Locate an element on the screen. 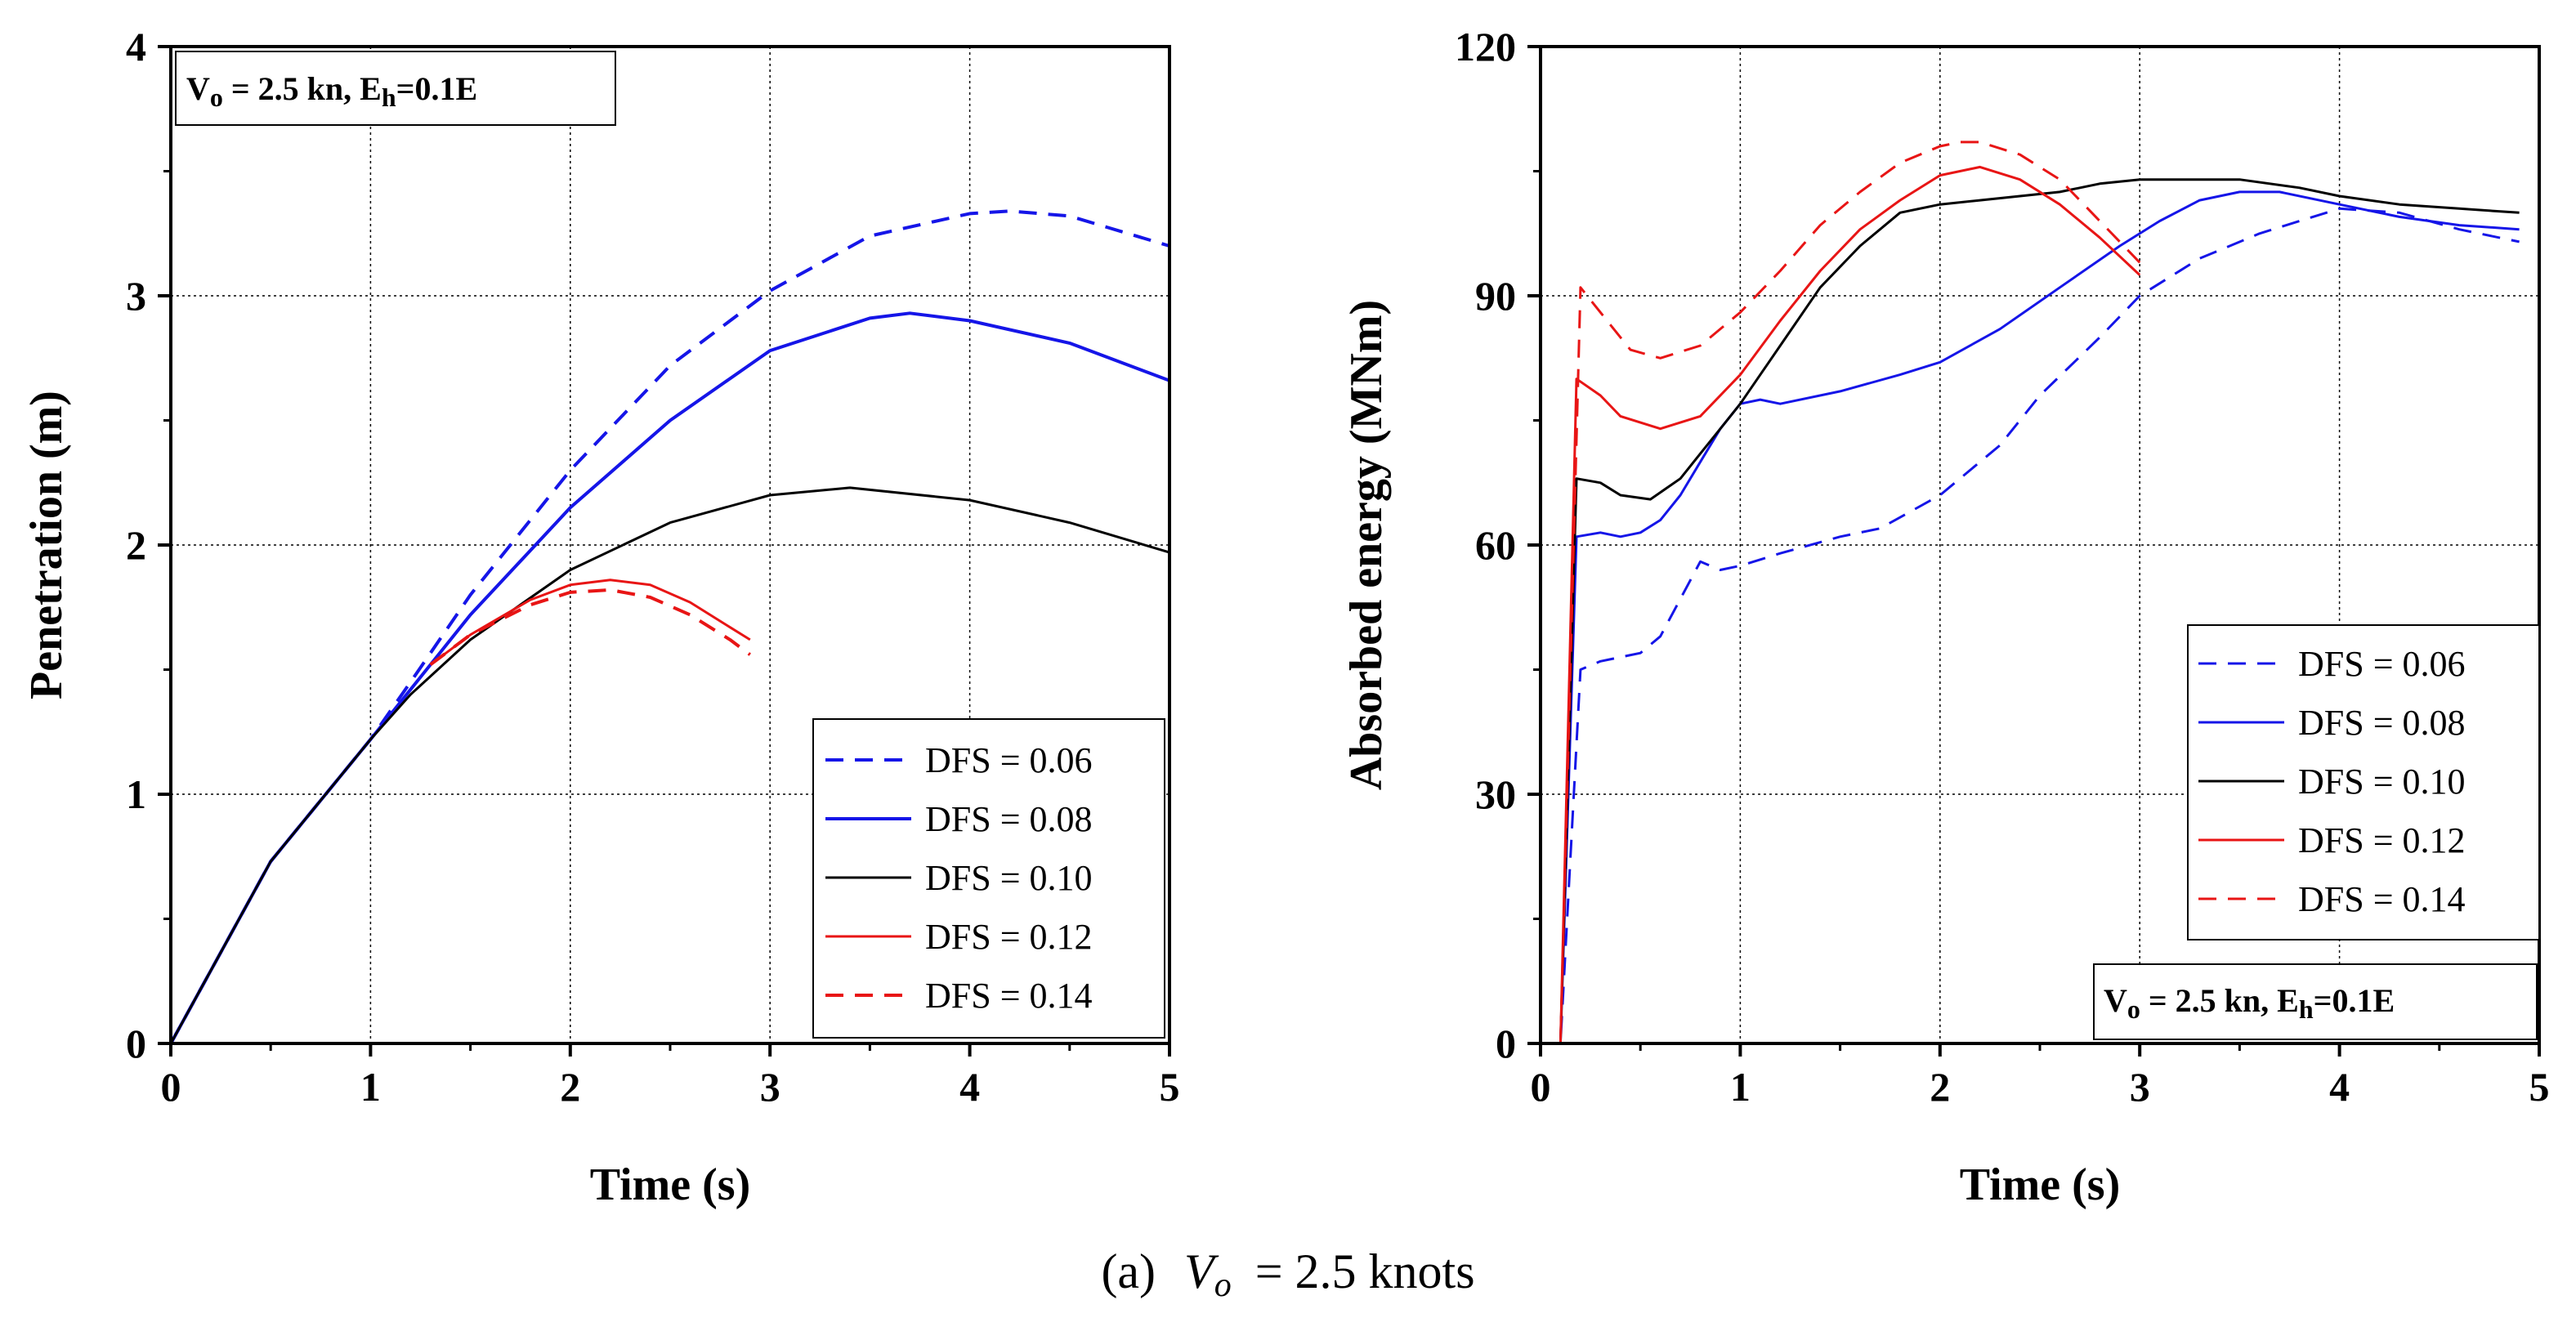  caption-label: (a) is located at coordinates (1128, 1271).